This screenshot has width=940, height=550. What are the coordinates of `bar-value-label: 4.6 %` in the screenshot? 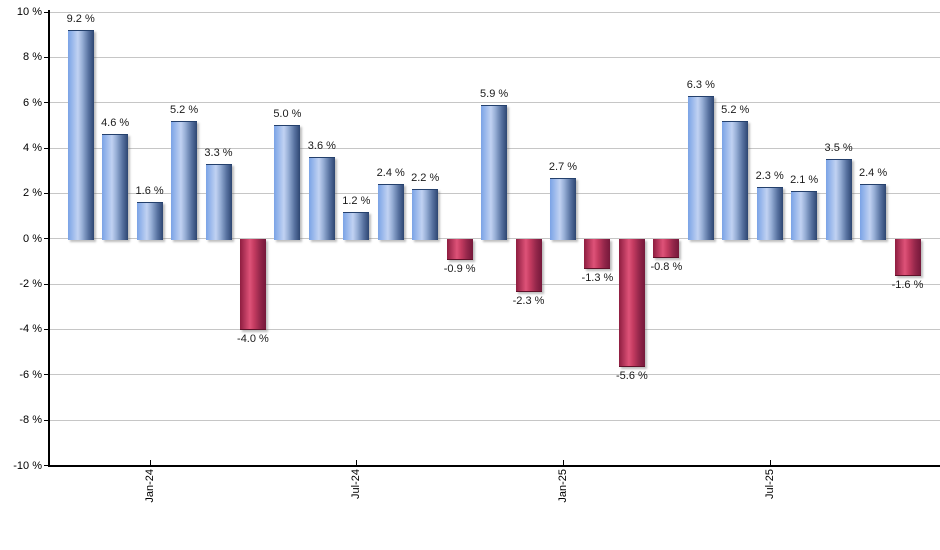 It's located at (115, 123).